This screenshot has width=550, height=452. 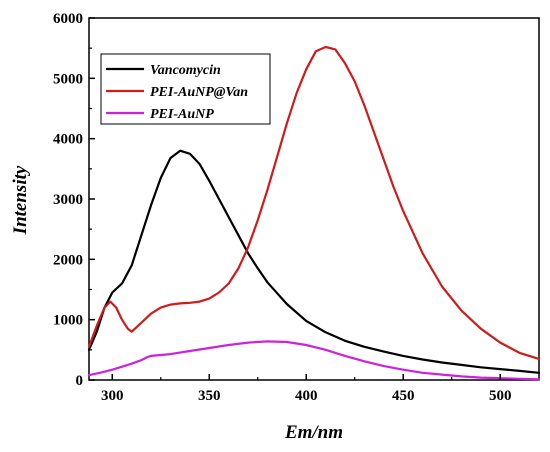 I want to click on y-tick-label-6: 6000, so click(x=68, y=19).